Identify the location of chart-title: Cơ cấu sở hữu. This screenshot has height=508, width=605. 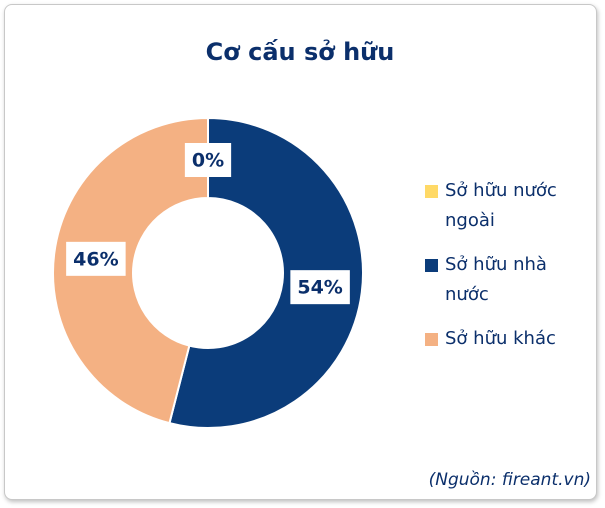
(300, 52).